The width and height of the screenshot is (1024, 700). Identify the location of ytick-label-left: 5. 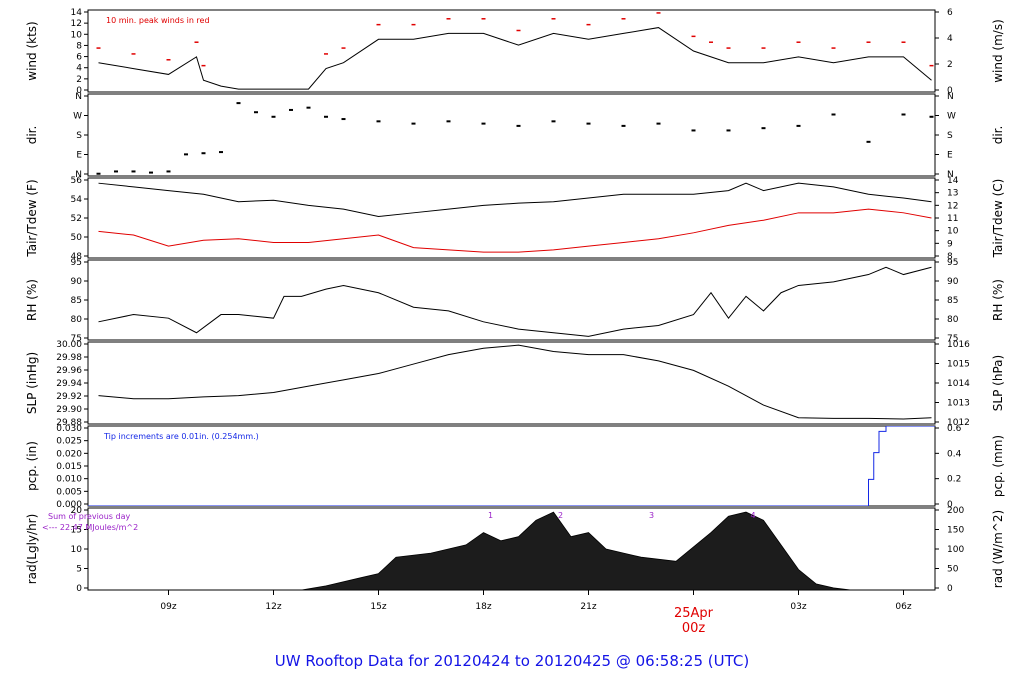
(79, 570).